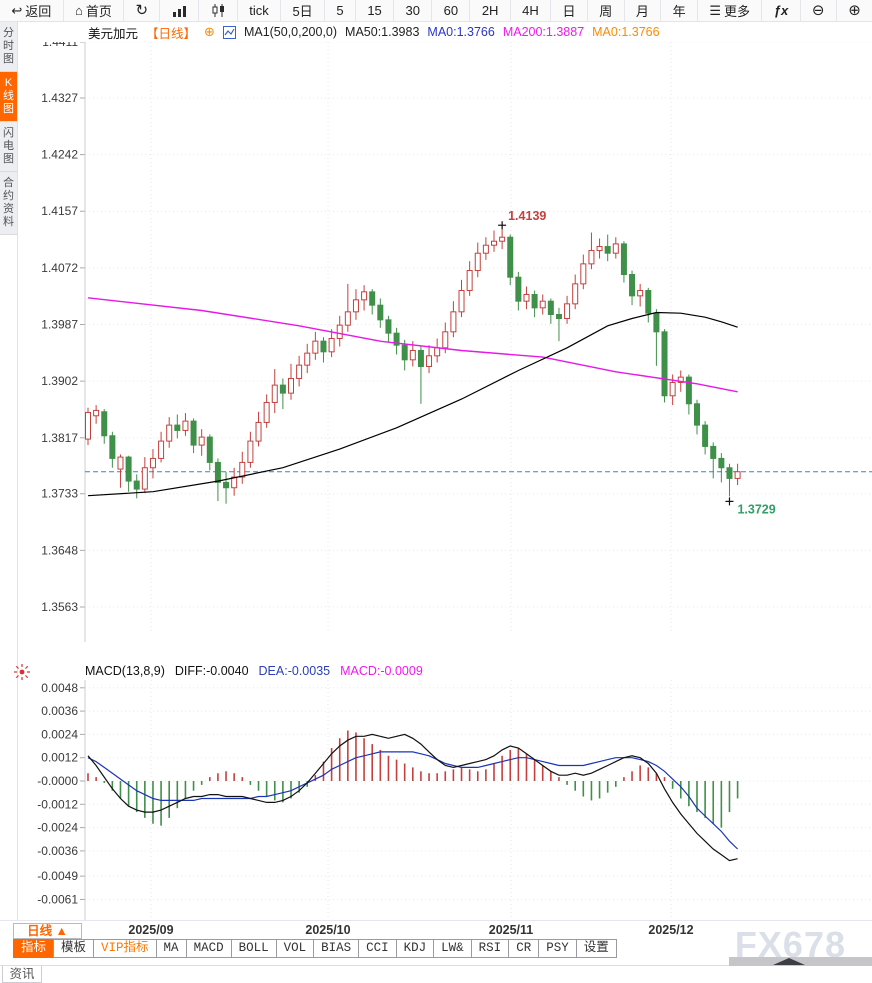 The image size is (872, 983). I want to click on svg-text: 1.4139, so click(527, 216).